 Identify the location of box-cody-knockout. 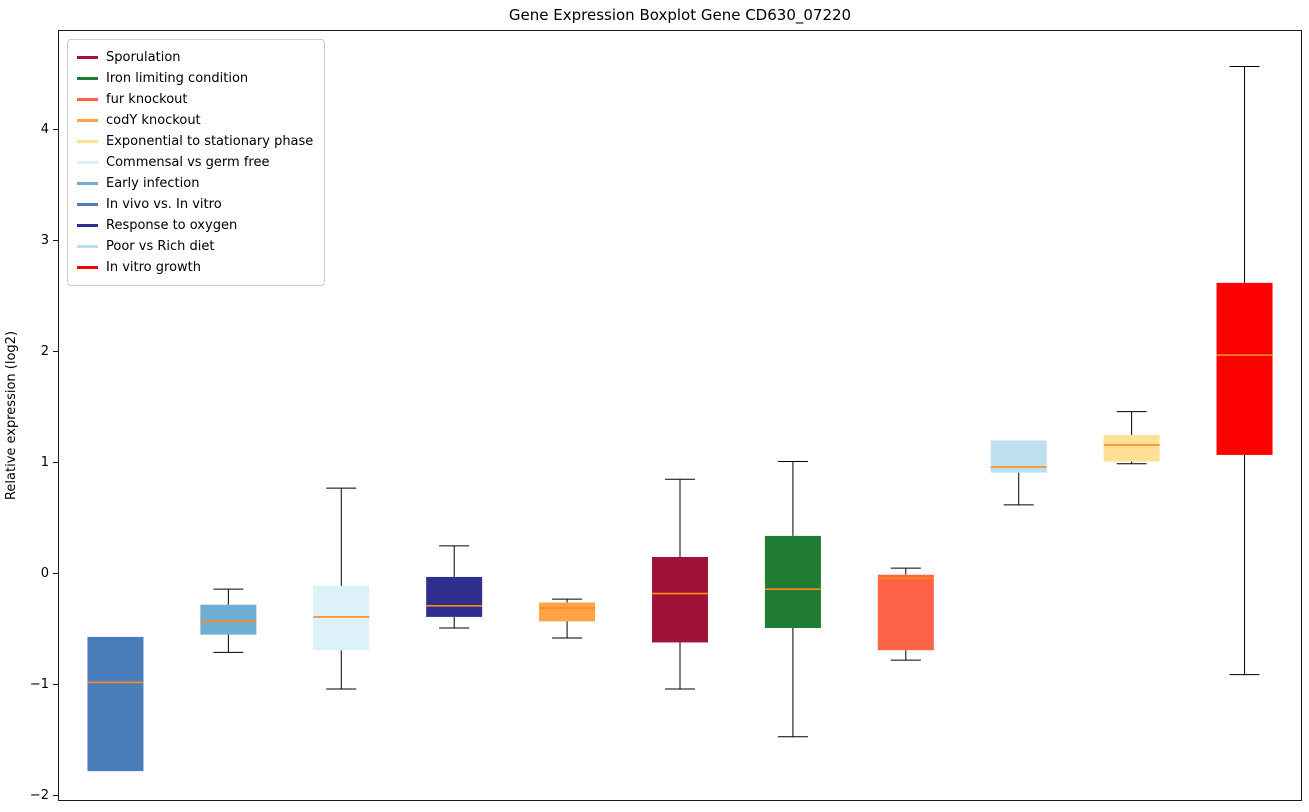
(567, 618).